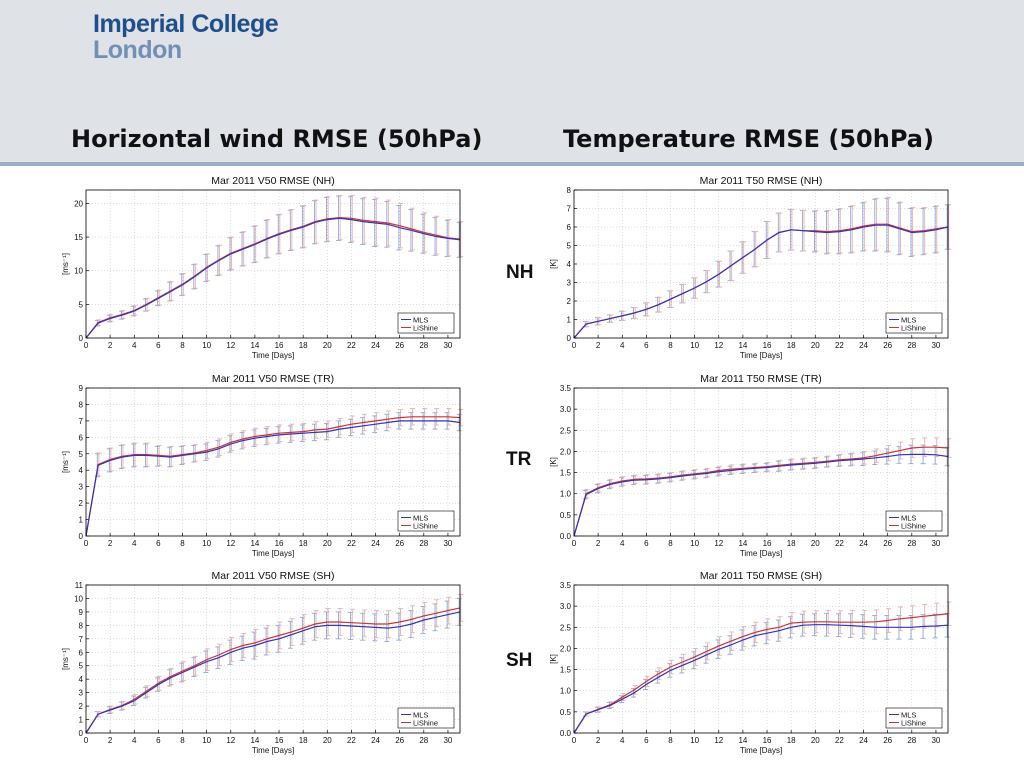 This screenshot has height=768, width=1024. What do you see at coordinates (81, 421) in the screenshot?
I see `y-tick-label: 7` at bounding box center [81, 421].